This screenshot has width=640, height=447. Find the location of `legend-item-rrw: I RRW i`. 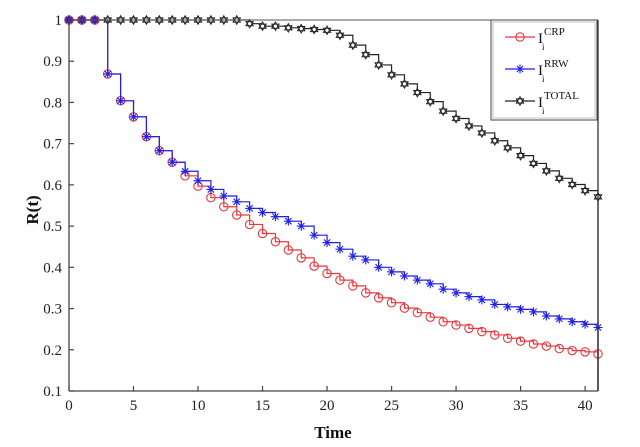

legend-item-rrw: I RRW i is located at coordinates (537, 71).